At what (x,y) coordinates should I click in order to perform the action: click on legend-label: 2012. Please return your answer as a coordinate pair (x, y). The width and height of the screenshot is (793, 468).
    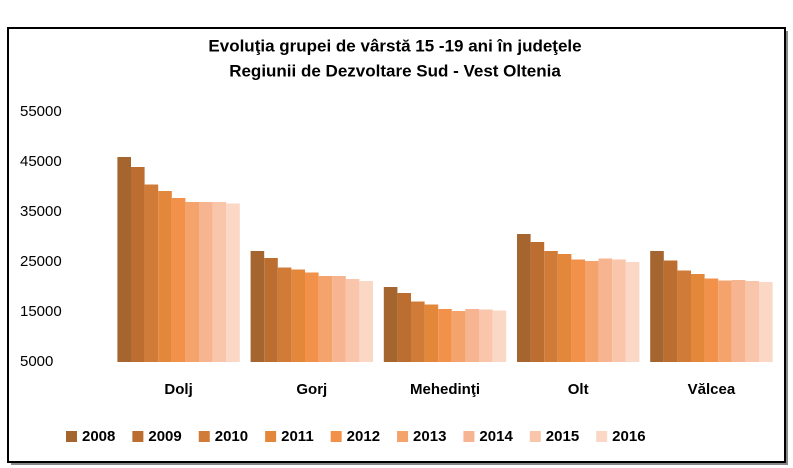
    Looking at the image, I should click on (363, 436).